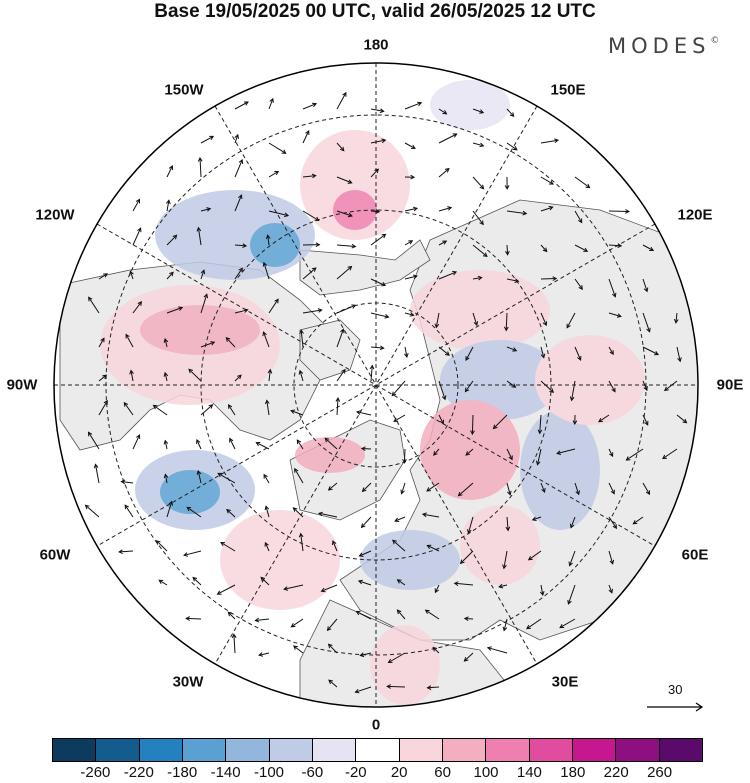 The height and width of the screenshot is (783, 750). I want to click on positive-anomaly, so click(590, 380).